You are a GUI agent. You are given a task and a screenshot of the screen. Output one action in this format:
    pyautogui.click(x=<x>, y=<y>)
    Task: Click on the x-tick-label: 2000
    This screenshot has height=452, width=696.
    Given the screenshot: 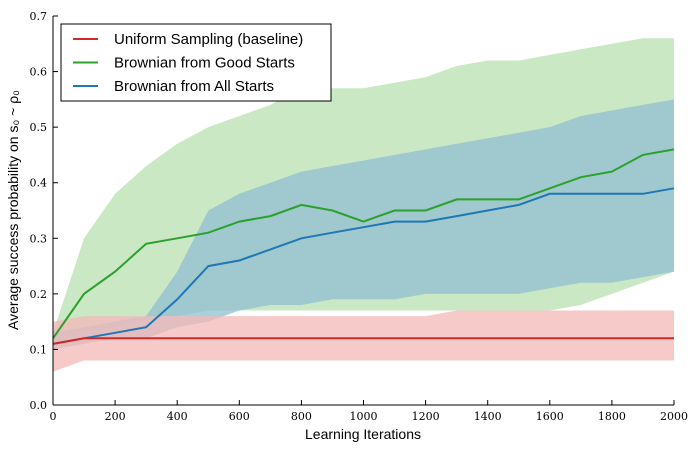 What is the action you would take?
    pyautogui.click(x=674, y=416)
    